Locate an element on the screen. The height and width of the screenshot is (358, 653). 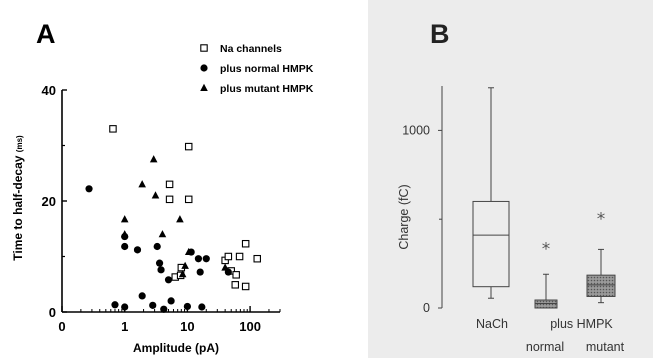
x-tick-label: 100 is located at coordinates (250, 326).